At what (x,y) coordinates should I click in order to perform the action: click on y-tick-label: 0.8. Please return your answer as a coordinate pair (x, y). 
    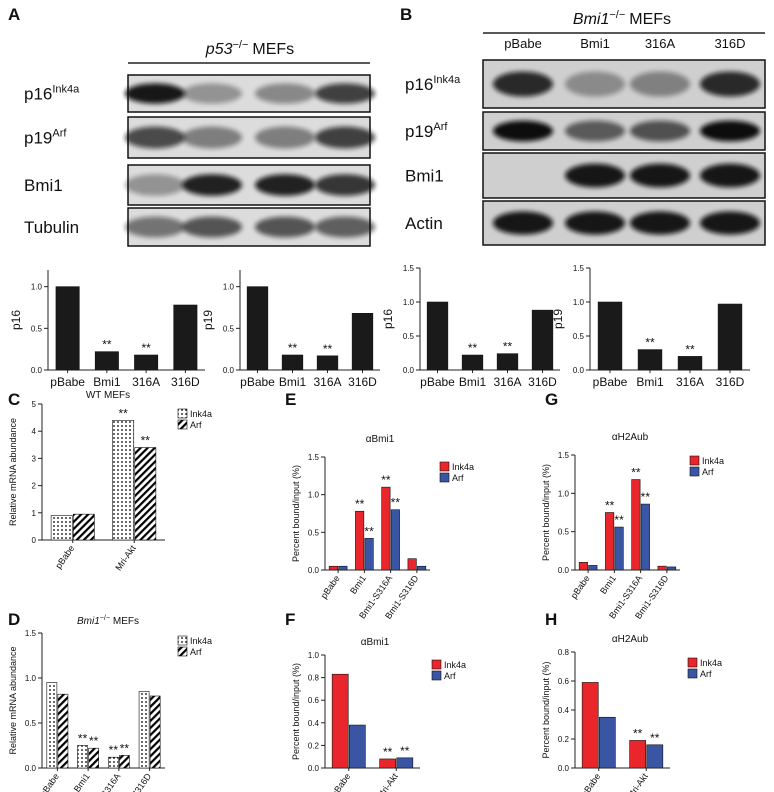
    Looking at the image, I should click on (564, 652).